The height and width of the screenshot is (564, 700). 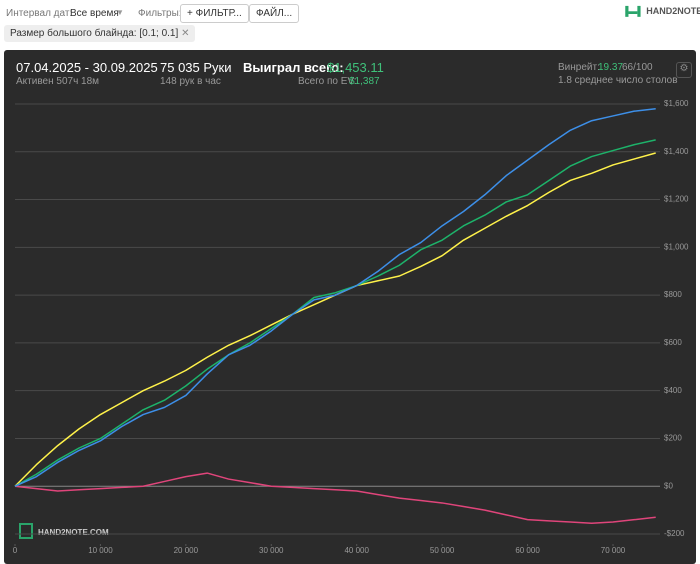 I want to click on settings-button: ⚙, so click(x=684, y=70).